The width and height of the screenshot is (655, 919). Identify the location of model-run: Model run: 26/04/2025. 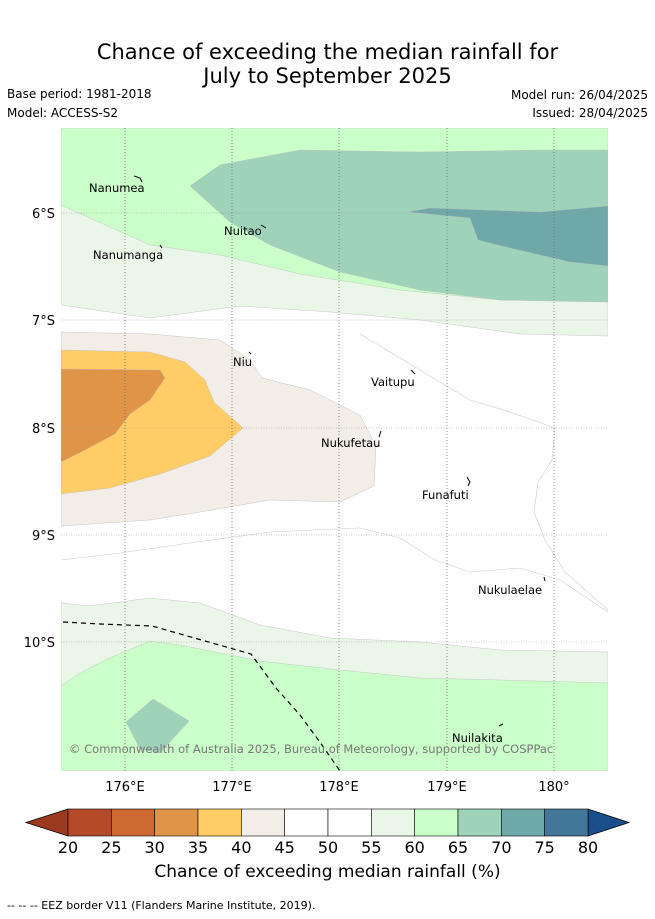
(579, 95).